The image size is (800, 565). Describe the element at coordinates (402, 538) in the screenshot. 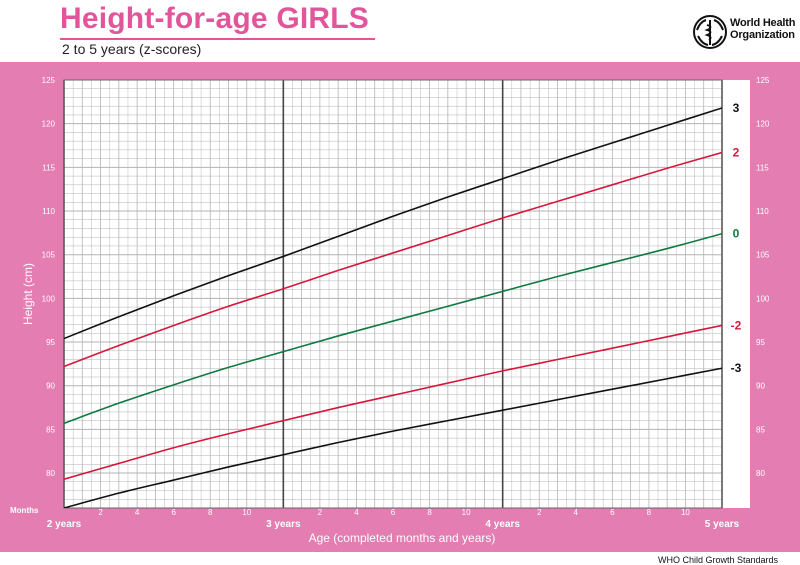

I see `x-axis-label: Age (completed months and years)` at that location.